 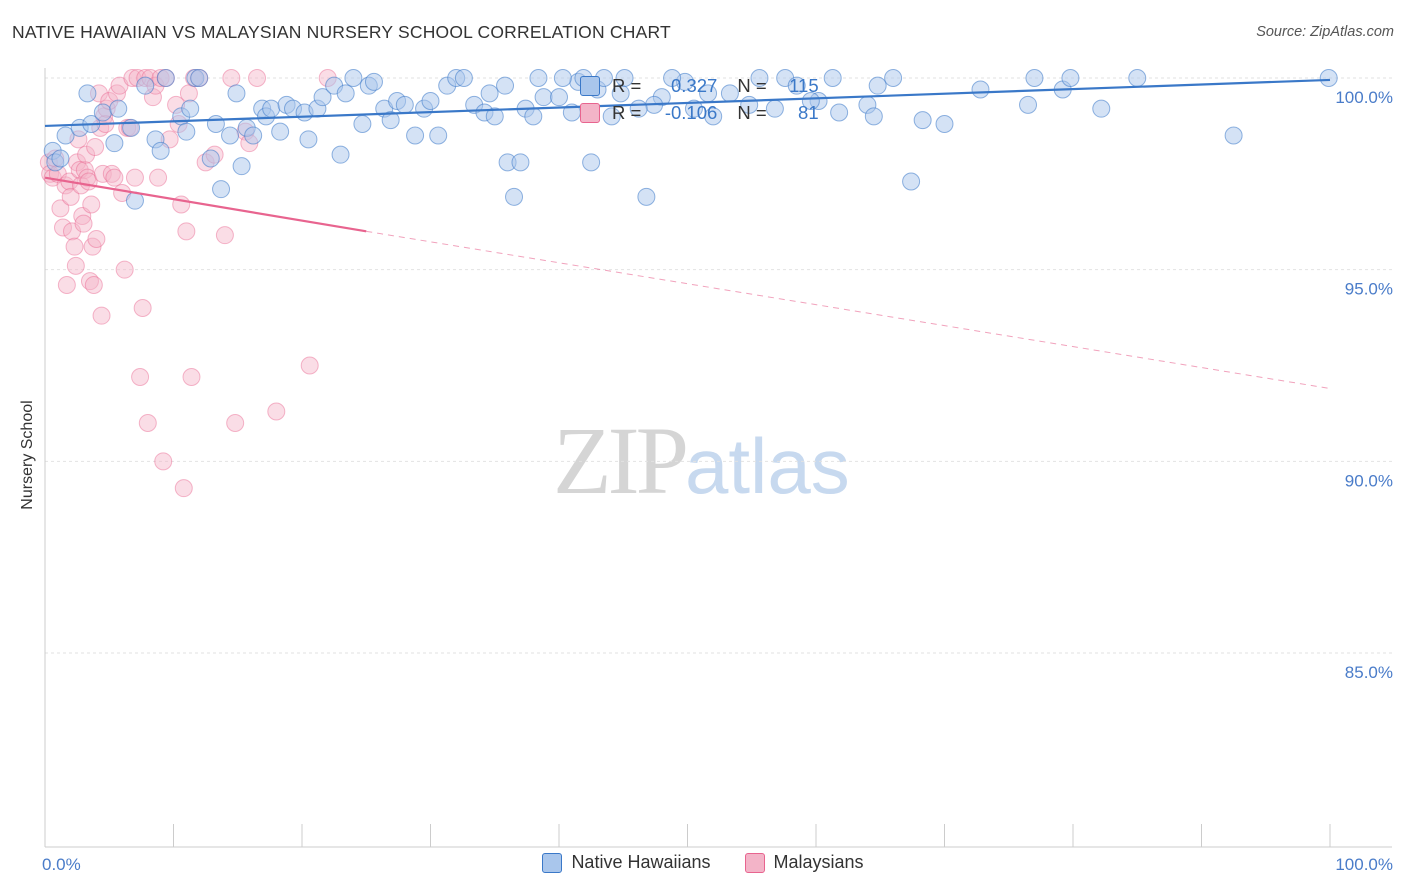 I want to click on source-label: Source: ZipAtlas.com, so click(x=1325, y=32).